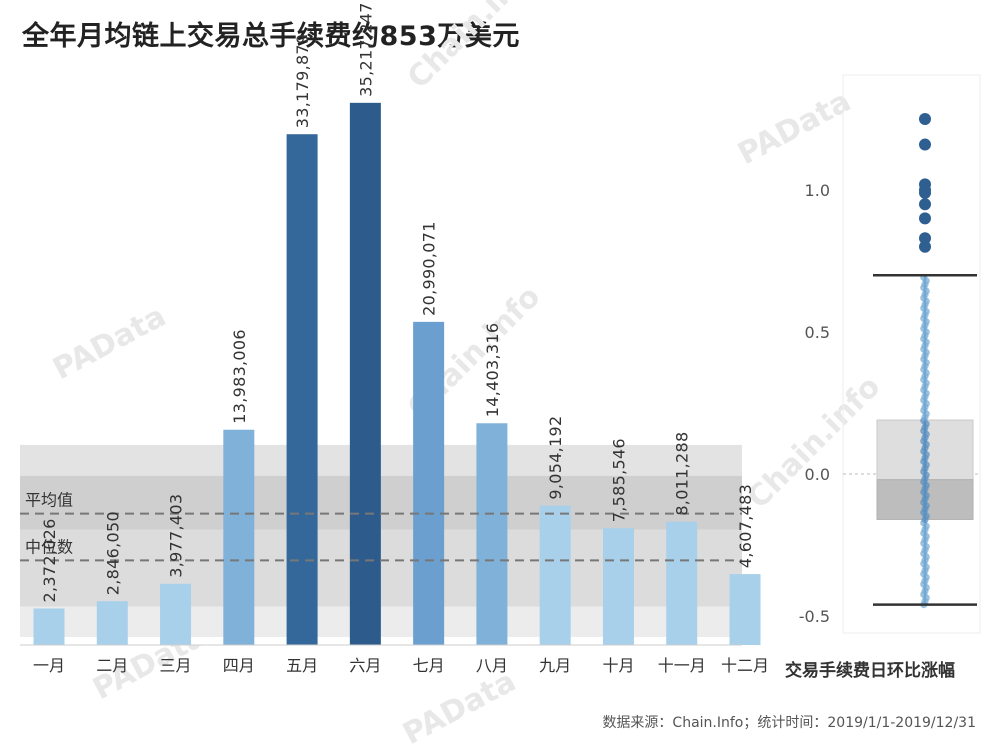 The height and width of the screenshot is (755, 1000). Describe the element at coordinates (49, 560) in the screenshot. I see `bar-value-label-1: 2,372,026` at that location.